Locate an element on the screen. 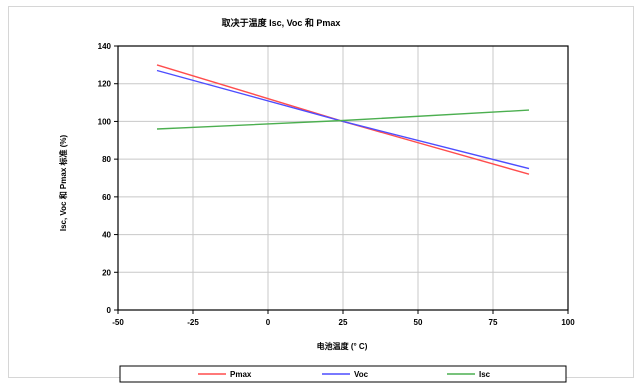  y-tick-label: 20 is located at coordinates (106, 272).